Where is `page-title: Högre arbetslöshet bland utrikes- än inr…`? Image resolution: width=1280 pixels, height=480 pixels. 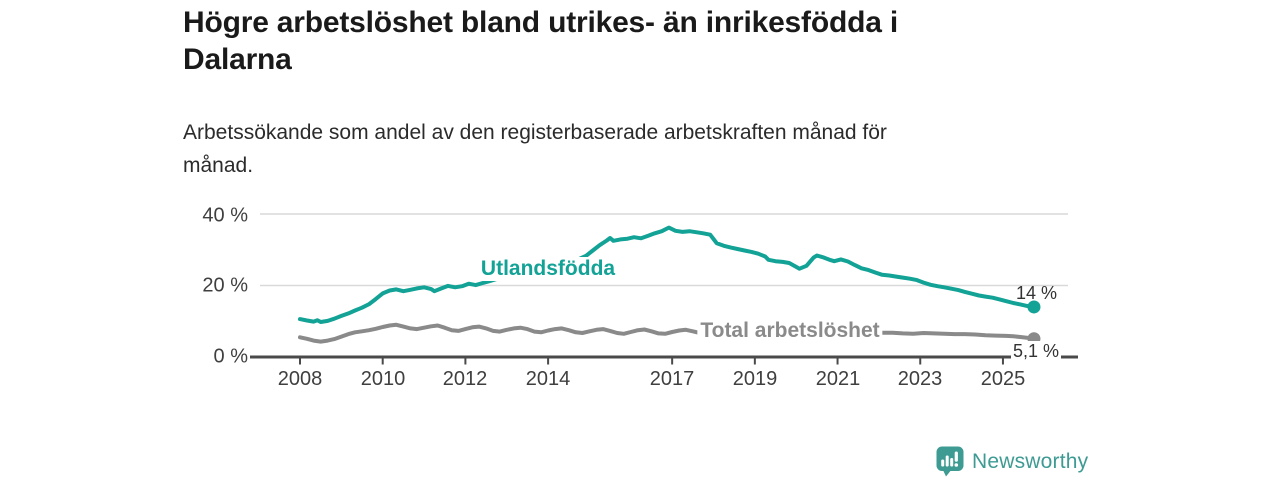 page-title: Högre arbetslöshet bland utrikes- än inr… is located at coordinates (540, 41).